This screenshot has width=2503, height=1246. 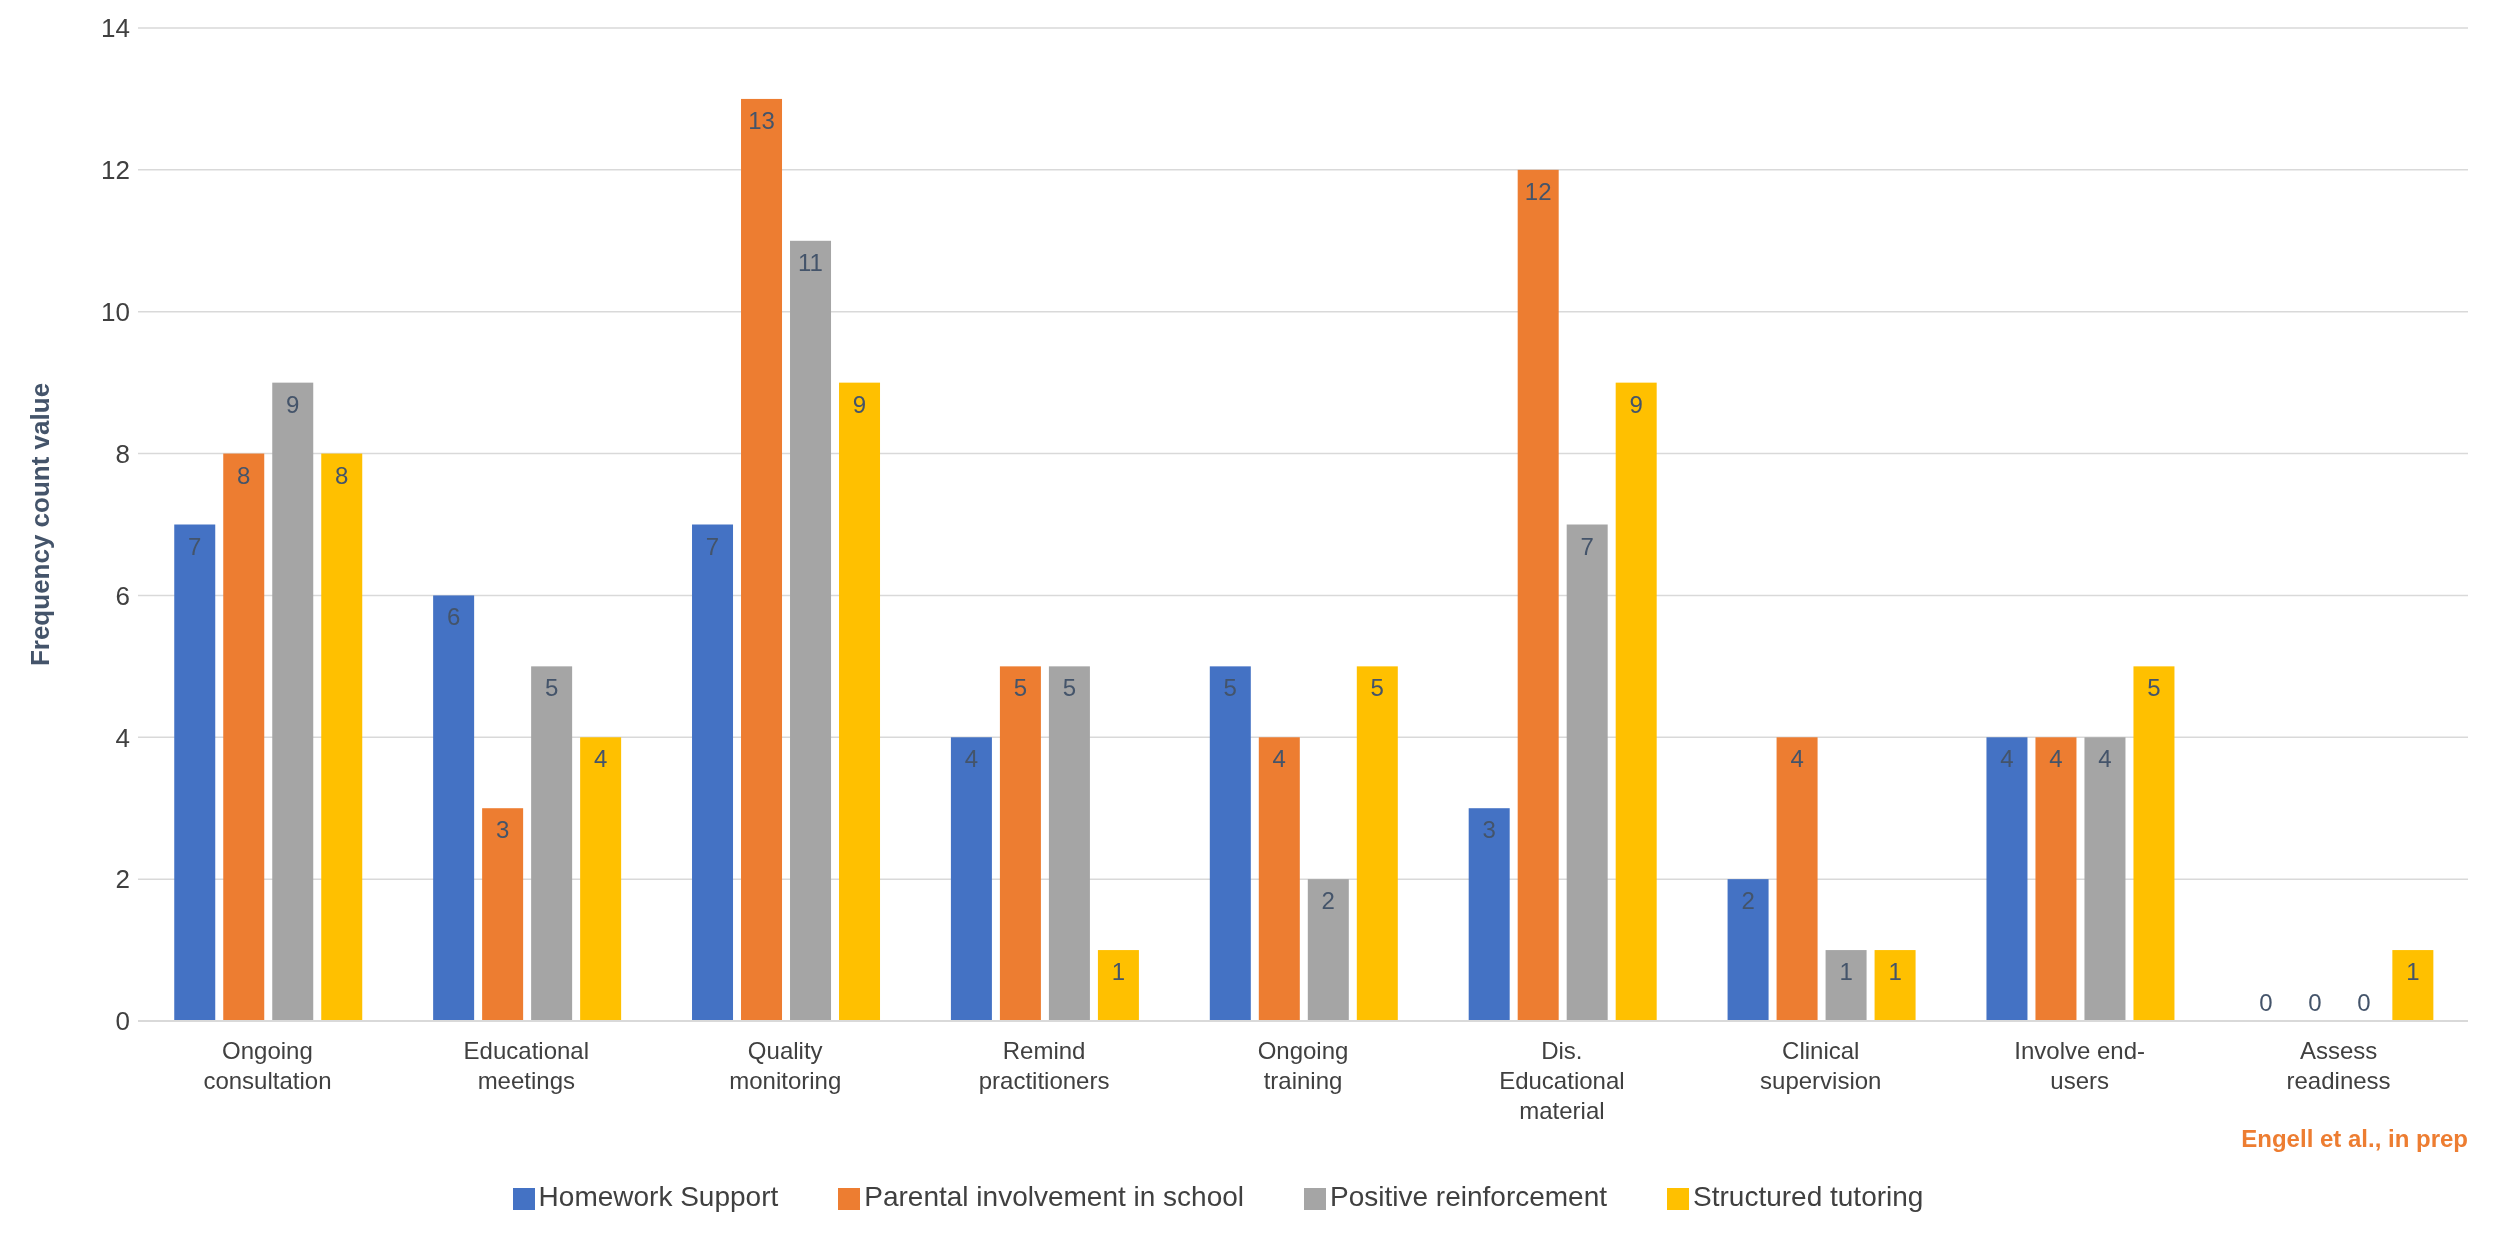 What do you see at coordinates (1054, 1196) in the screenshot?
I see `legend-label: Parental involvement in school` at bounding box center [1054, 1196].